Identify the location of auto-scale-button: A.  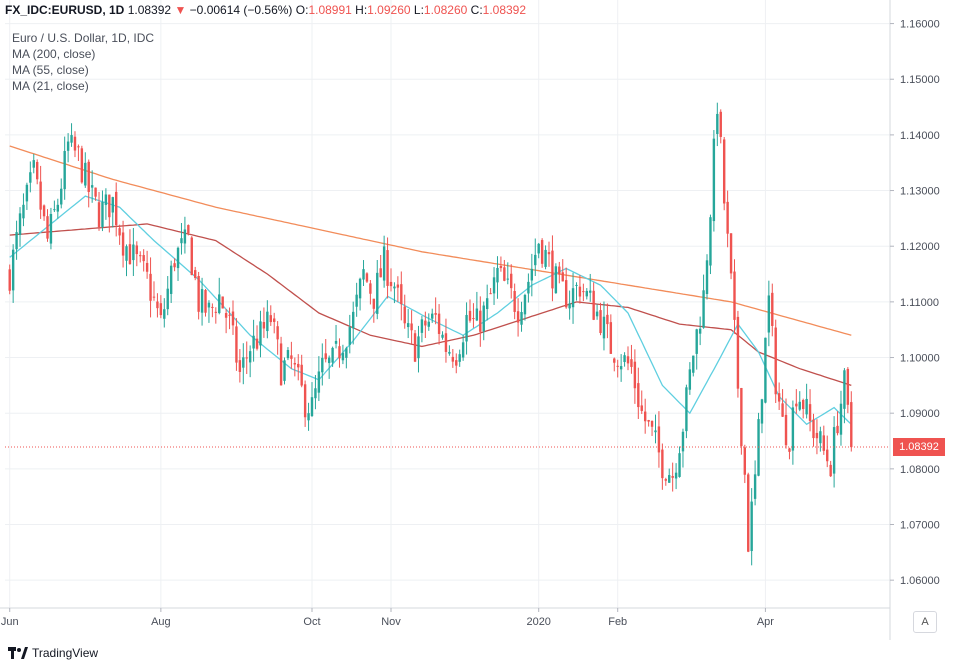
(925, 622).